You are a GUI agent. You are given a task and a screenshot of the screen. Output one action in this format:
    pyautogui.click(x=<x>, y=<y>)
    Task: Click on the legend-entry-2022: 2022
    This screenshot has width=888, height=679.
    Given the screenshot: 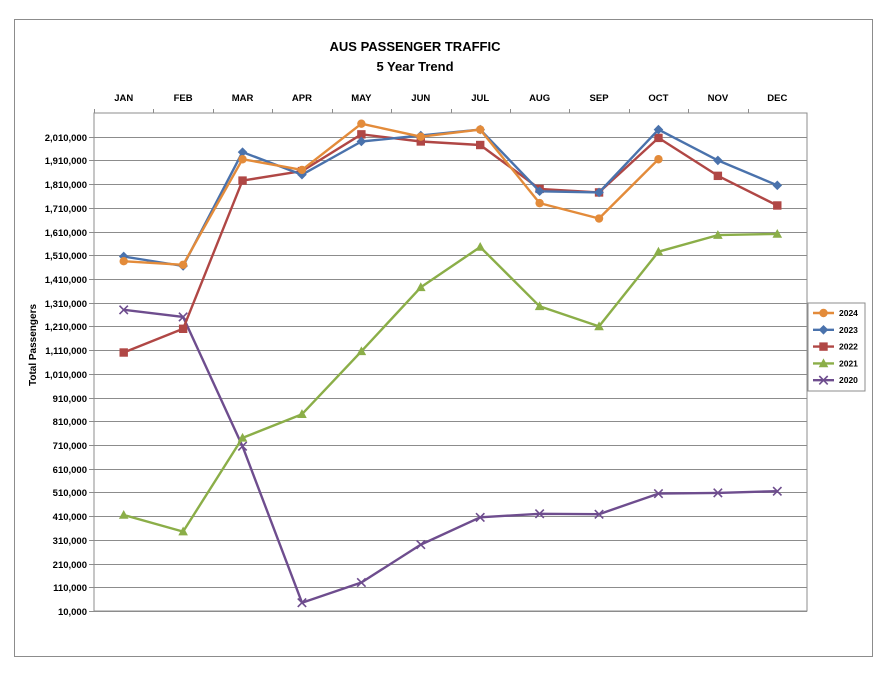 What is the action you would take?
    pyautogui.click(x=835, y=347)
    